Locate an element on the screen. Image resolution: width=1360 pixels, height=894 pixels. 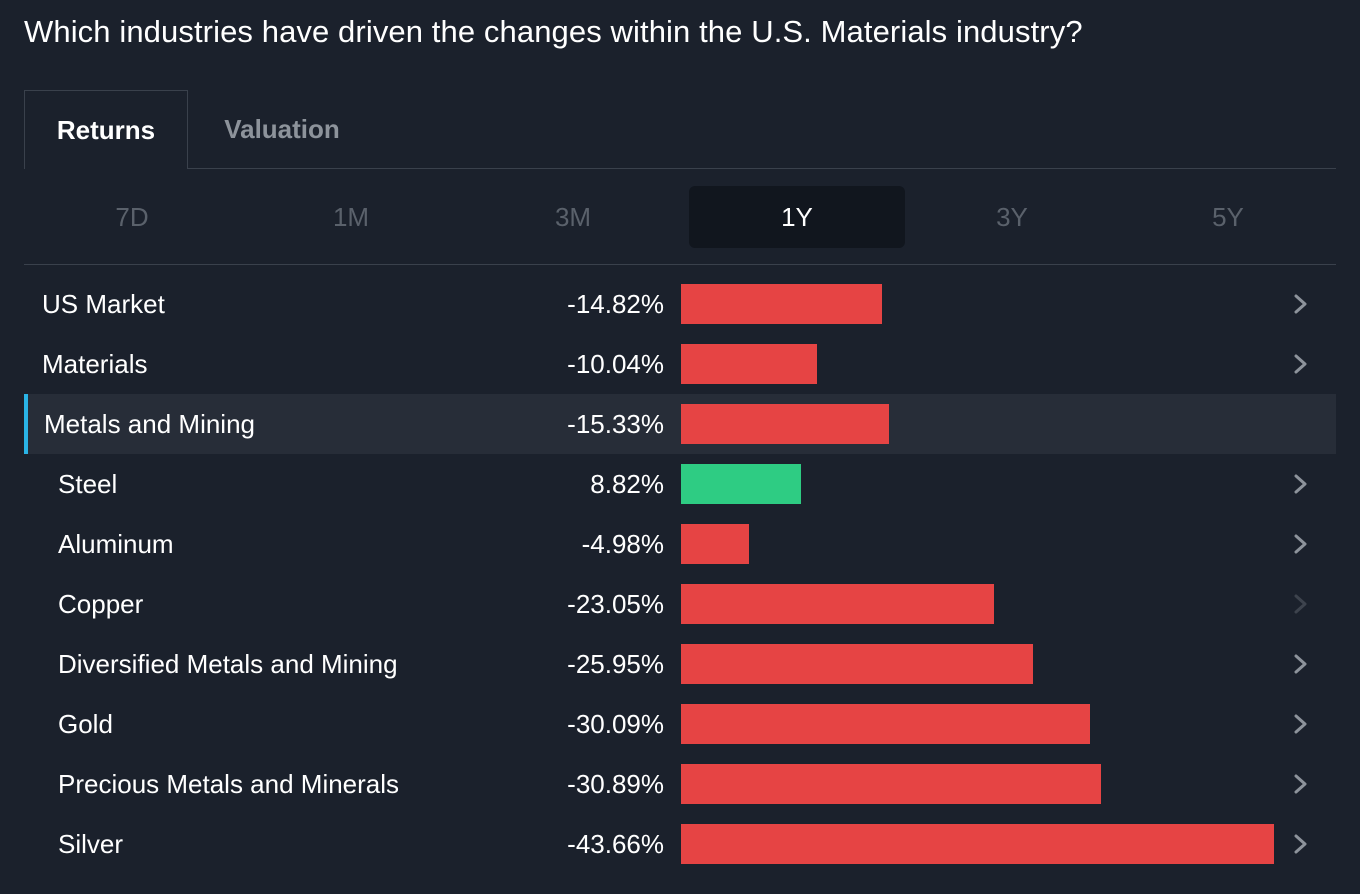
industry-row: Precious Metals and Minerals -30.89% is located at coordinates (680, 784).